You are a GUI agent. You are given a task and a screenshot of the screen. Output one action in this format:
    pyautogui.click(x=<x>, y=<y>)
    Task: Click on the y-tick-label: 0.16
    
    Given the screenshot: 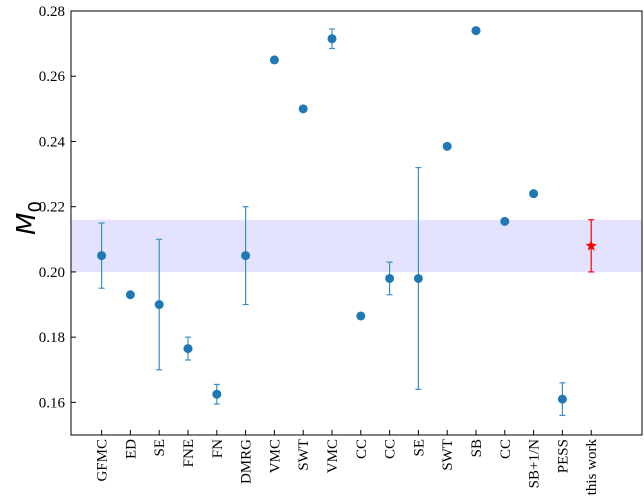 What is the action you would take?
    pyautogui.click(x=52, y=403)
    